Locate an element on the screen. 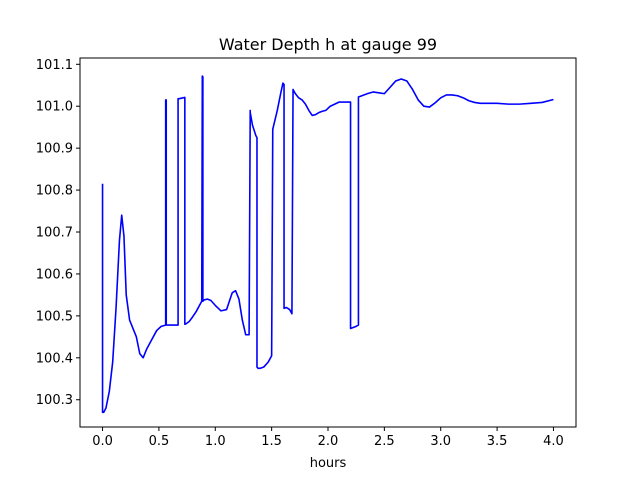  x-tick-label: 4.0 is located at coordinates (553, 441).